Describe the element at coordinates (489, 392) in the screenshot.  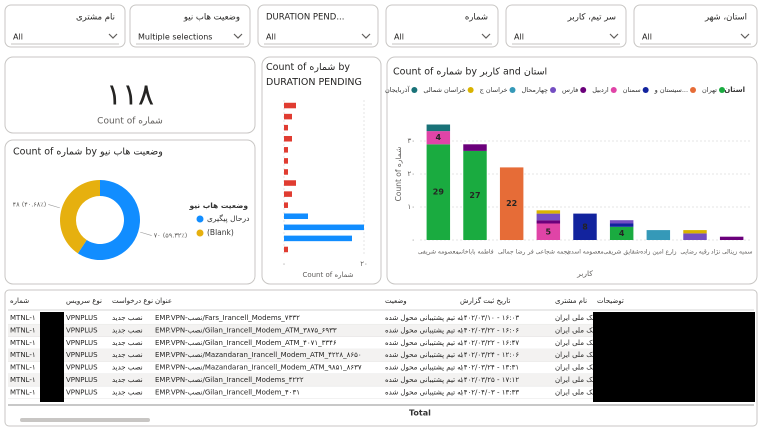
I see `table-cell: ۱۴۰۲/۰۴/۰۳ - ۱۳:۳۳` at that location.